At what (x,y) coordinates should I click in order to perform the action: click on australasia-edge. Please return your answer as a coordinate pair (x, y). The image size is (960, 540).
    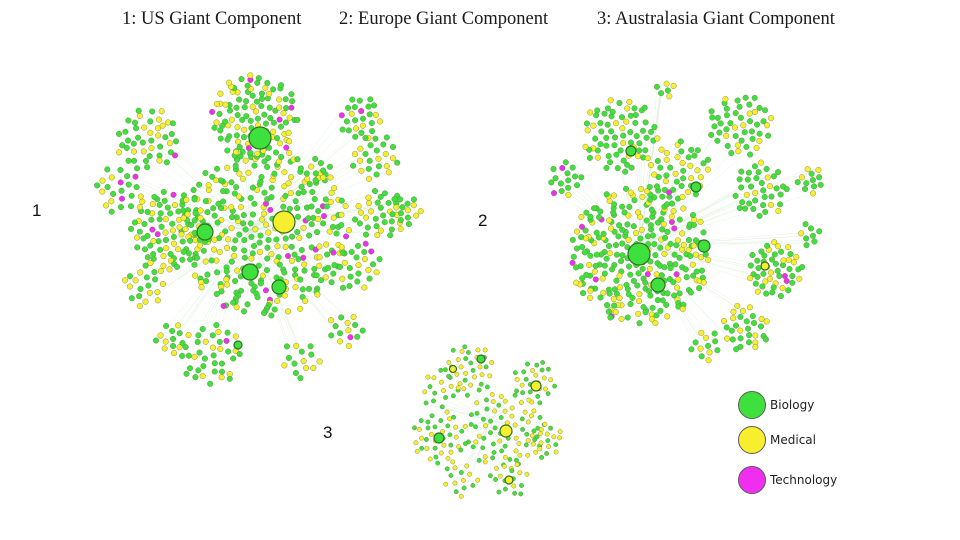
    Looking at the image, I should click on (485, 403).